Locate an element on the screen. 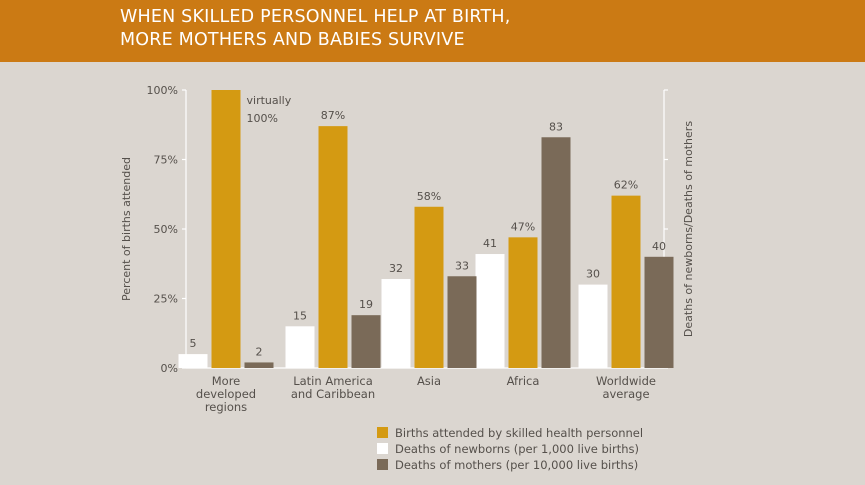 The image size is (865, 485). x-category-label: average is located at coordinates (625, 394).